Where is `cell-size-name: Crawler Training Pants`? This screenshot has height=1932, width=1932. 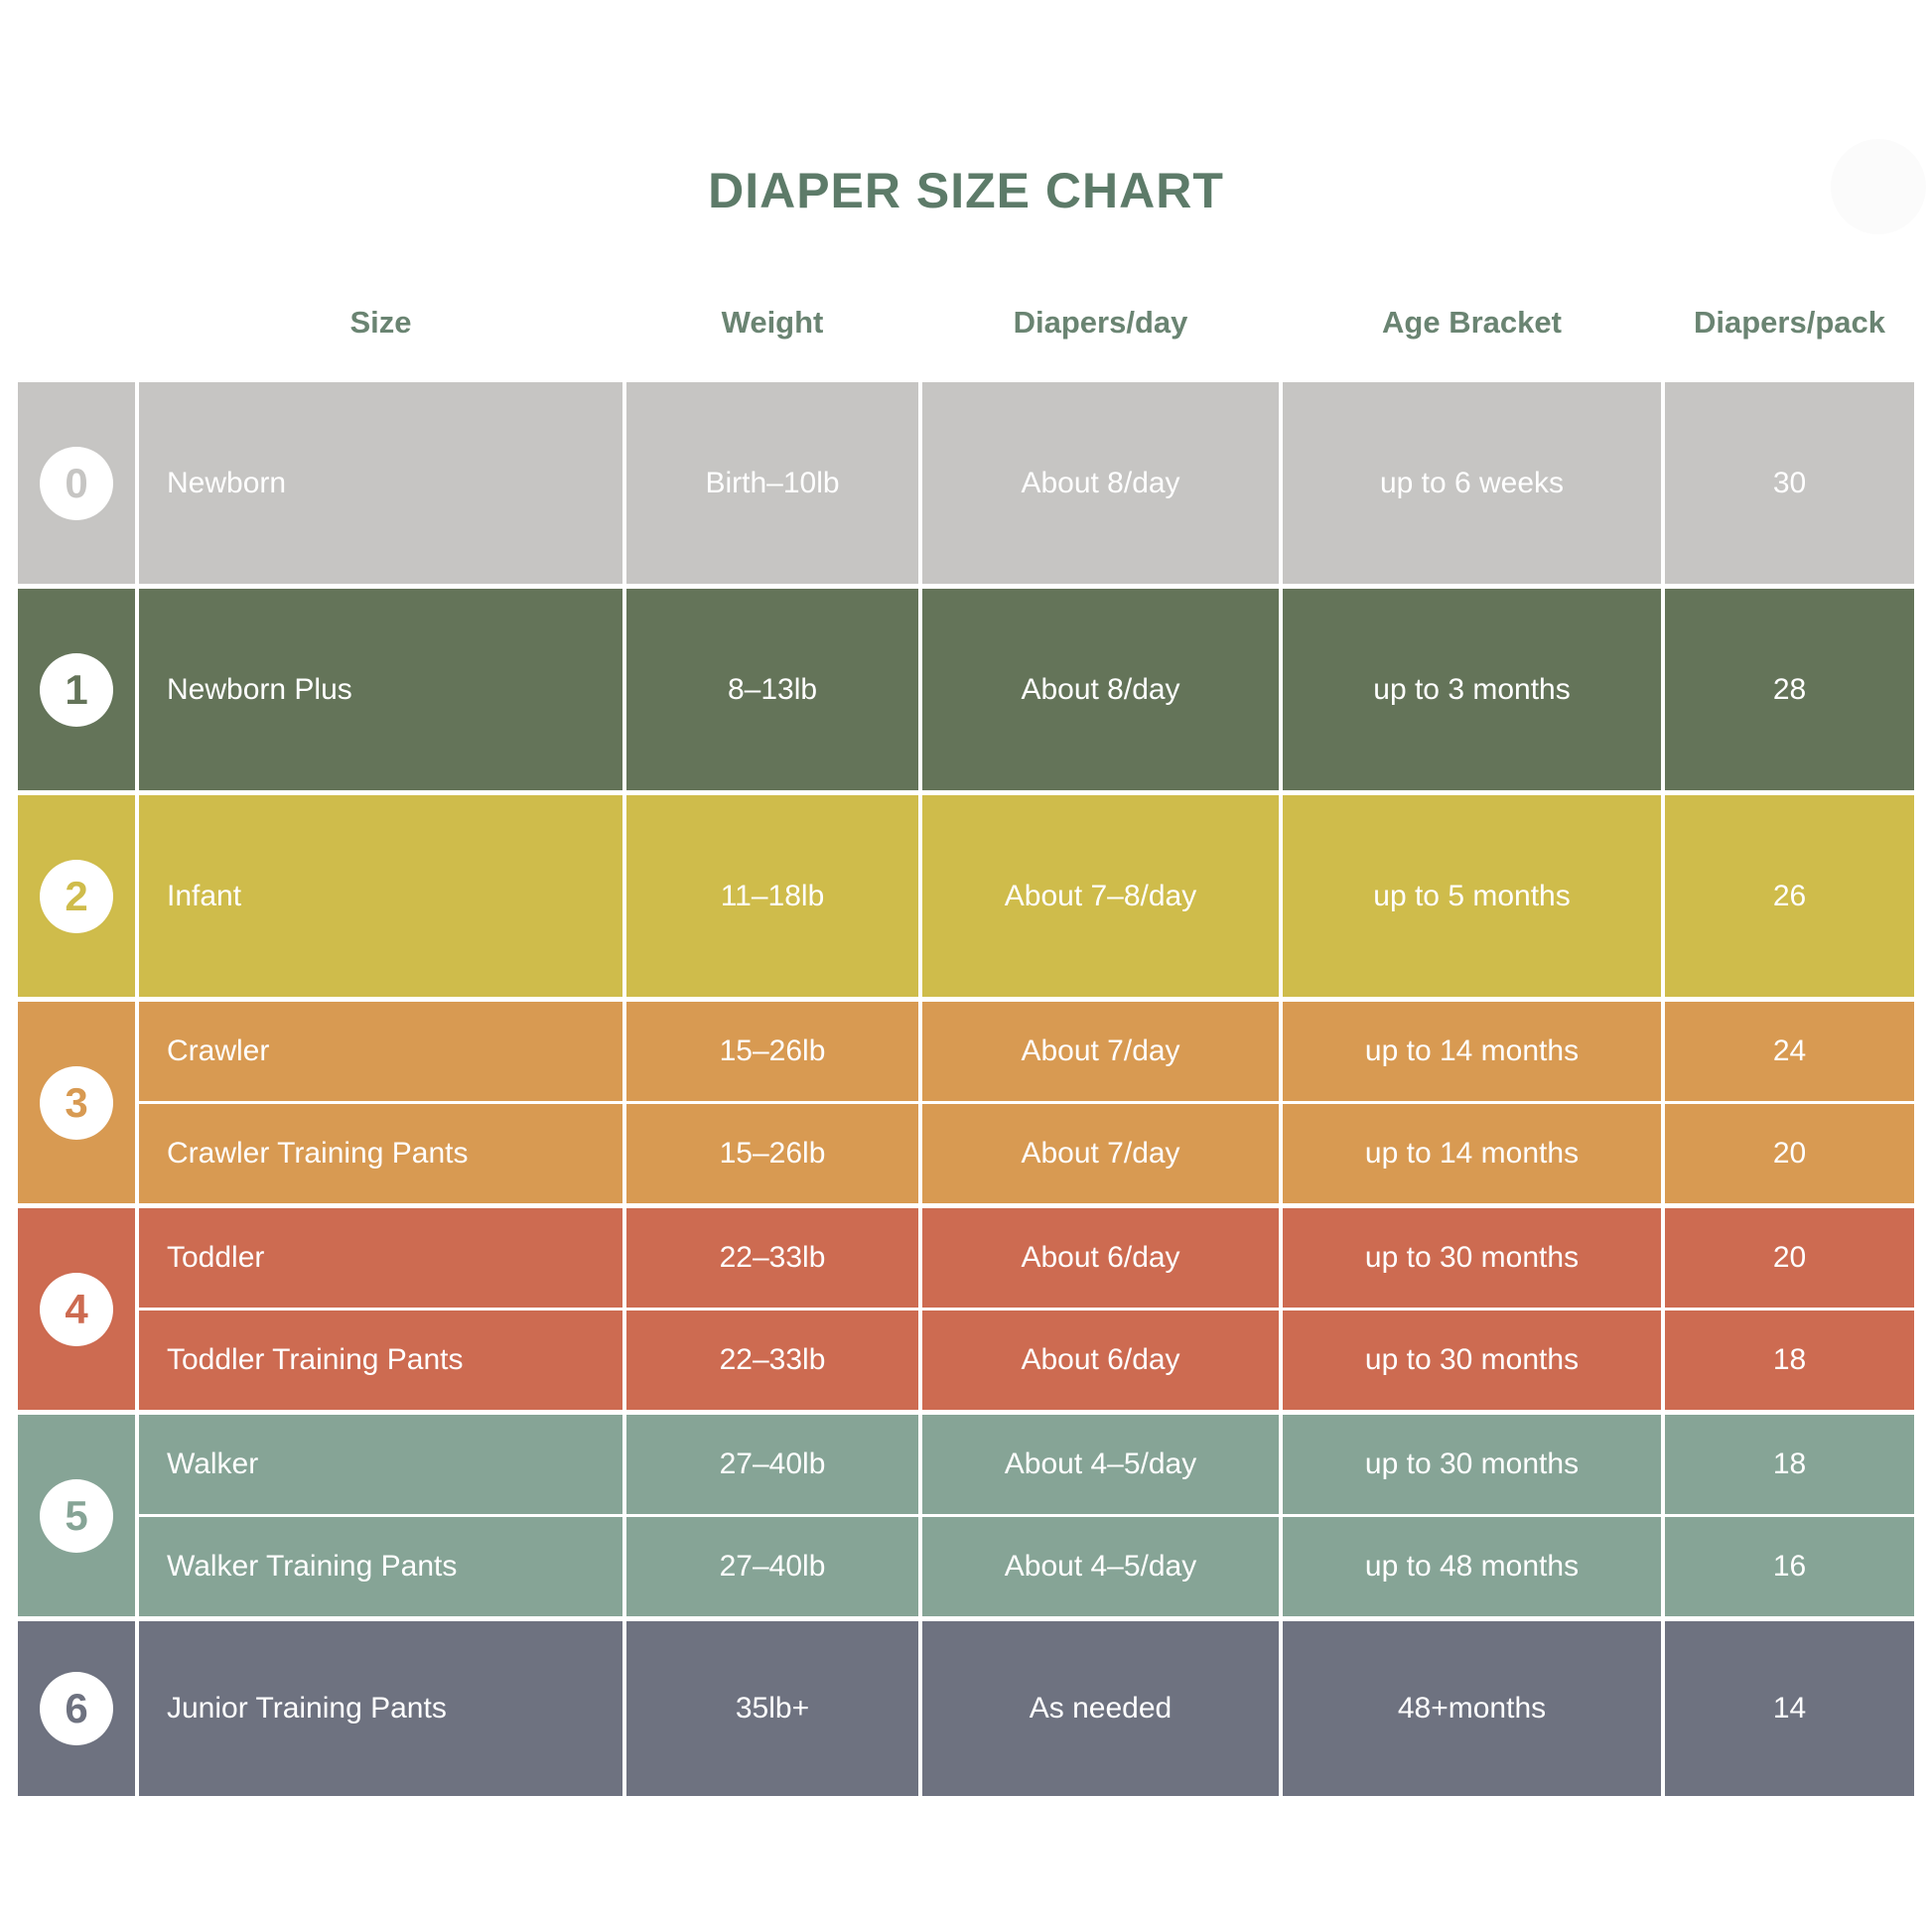
cell-size-name: Crawler Training Pants is located at coordinates (381, 1154).